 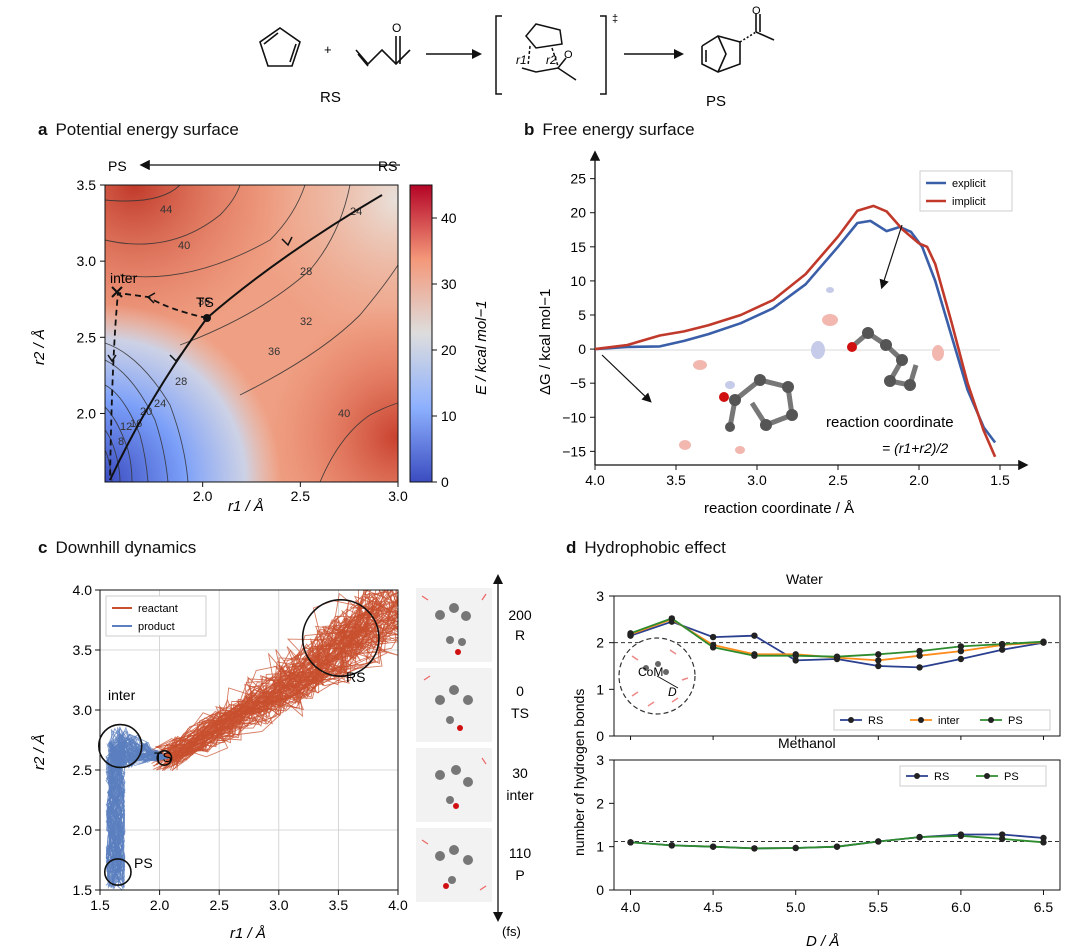 What do you see at coordinates (454, 785) in the screenshot?
I see `snapshot-inter` at bounding box center [454, 785].